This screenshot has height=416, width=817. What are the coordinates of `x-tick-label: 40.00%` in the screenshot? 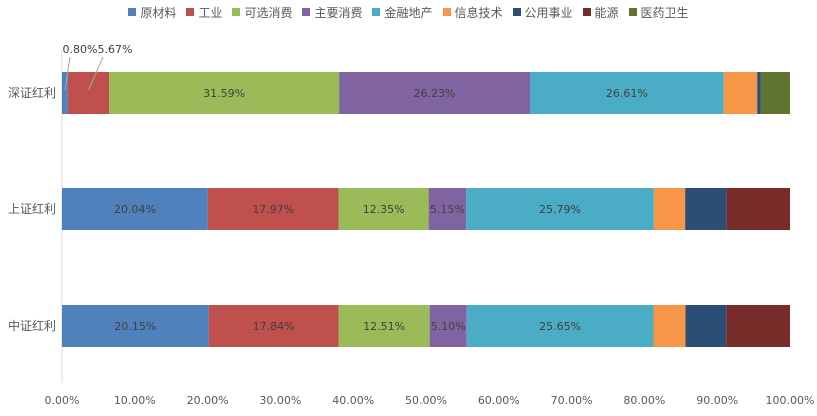 It's located at (353, 400).